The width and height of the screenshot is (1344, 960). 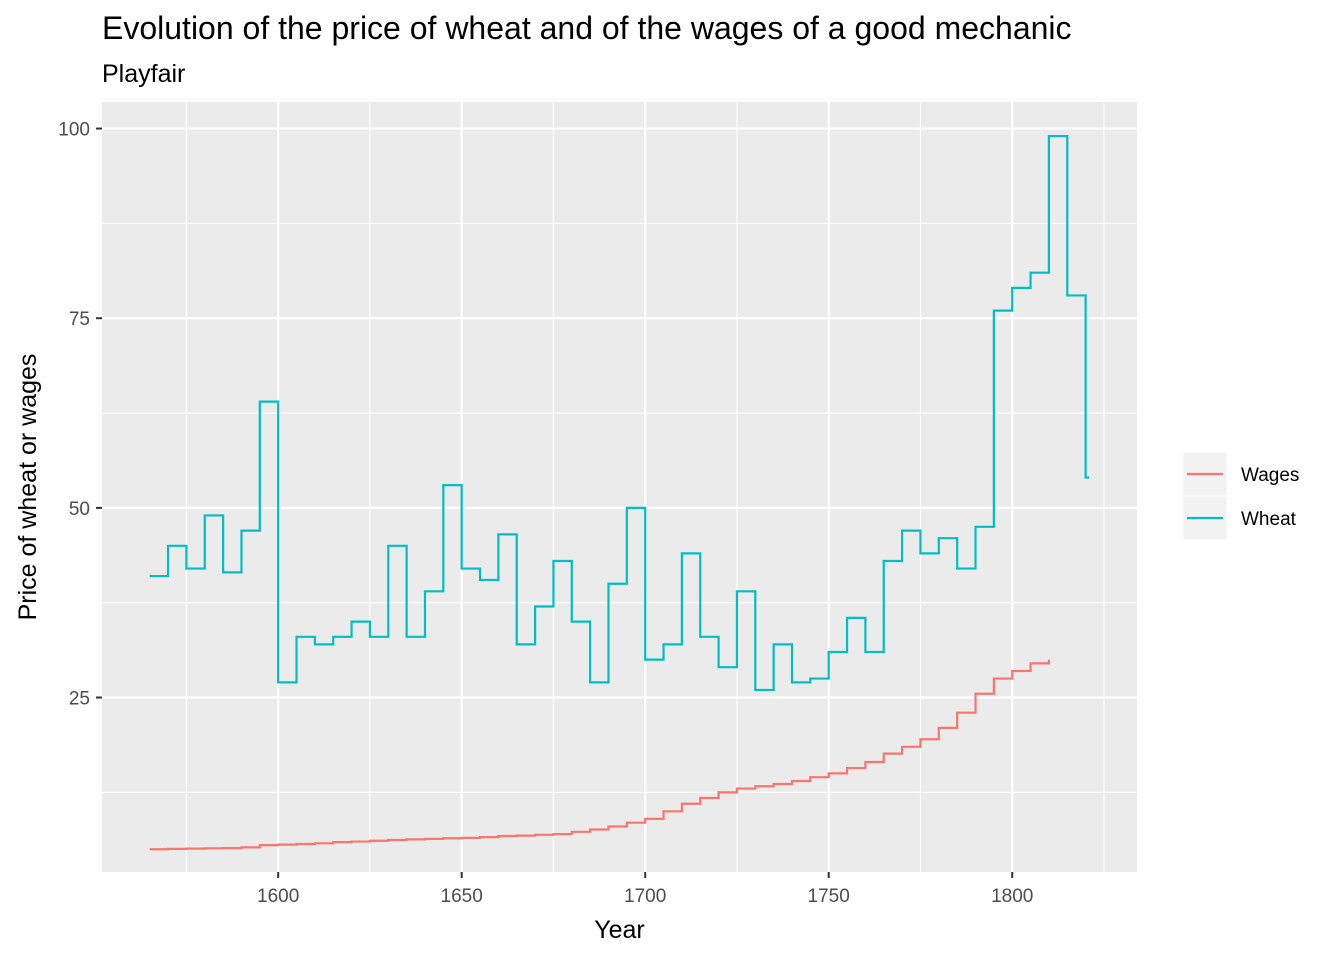 I want to click on y-tick-label: 75, so click(x=79, y=319).